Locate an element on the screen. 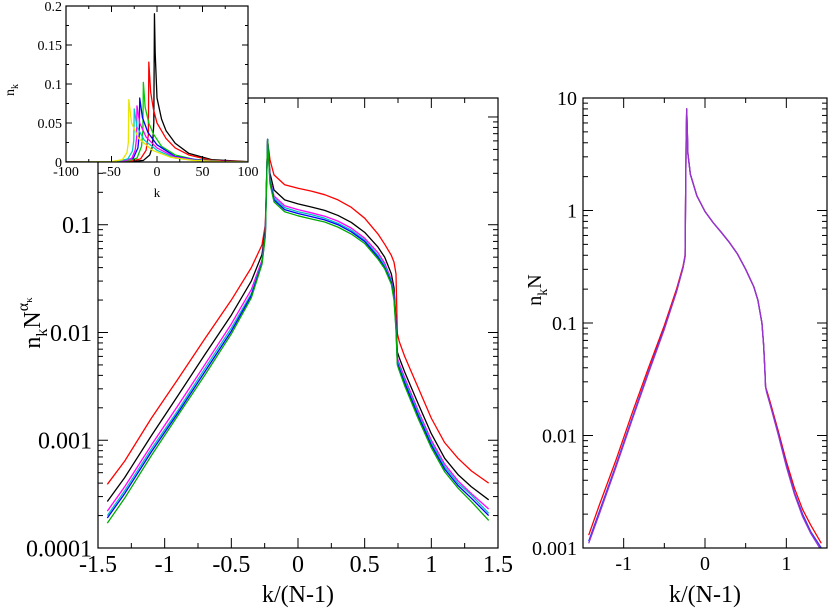 Image resolution: width=830 pixels, height=612 pixels. inset-x-tick-label: -100 is located at coordinates (66, 172).